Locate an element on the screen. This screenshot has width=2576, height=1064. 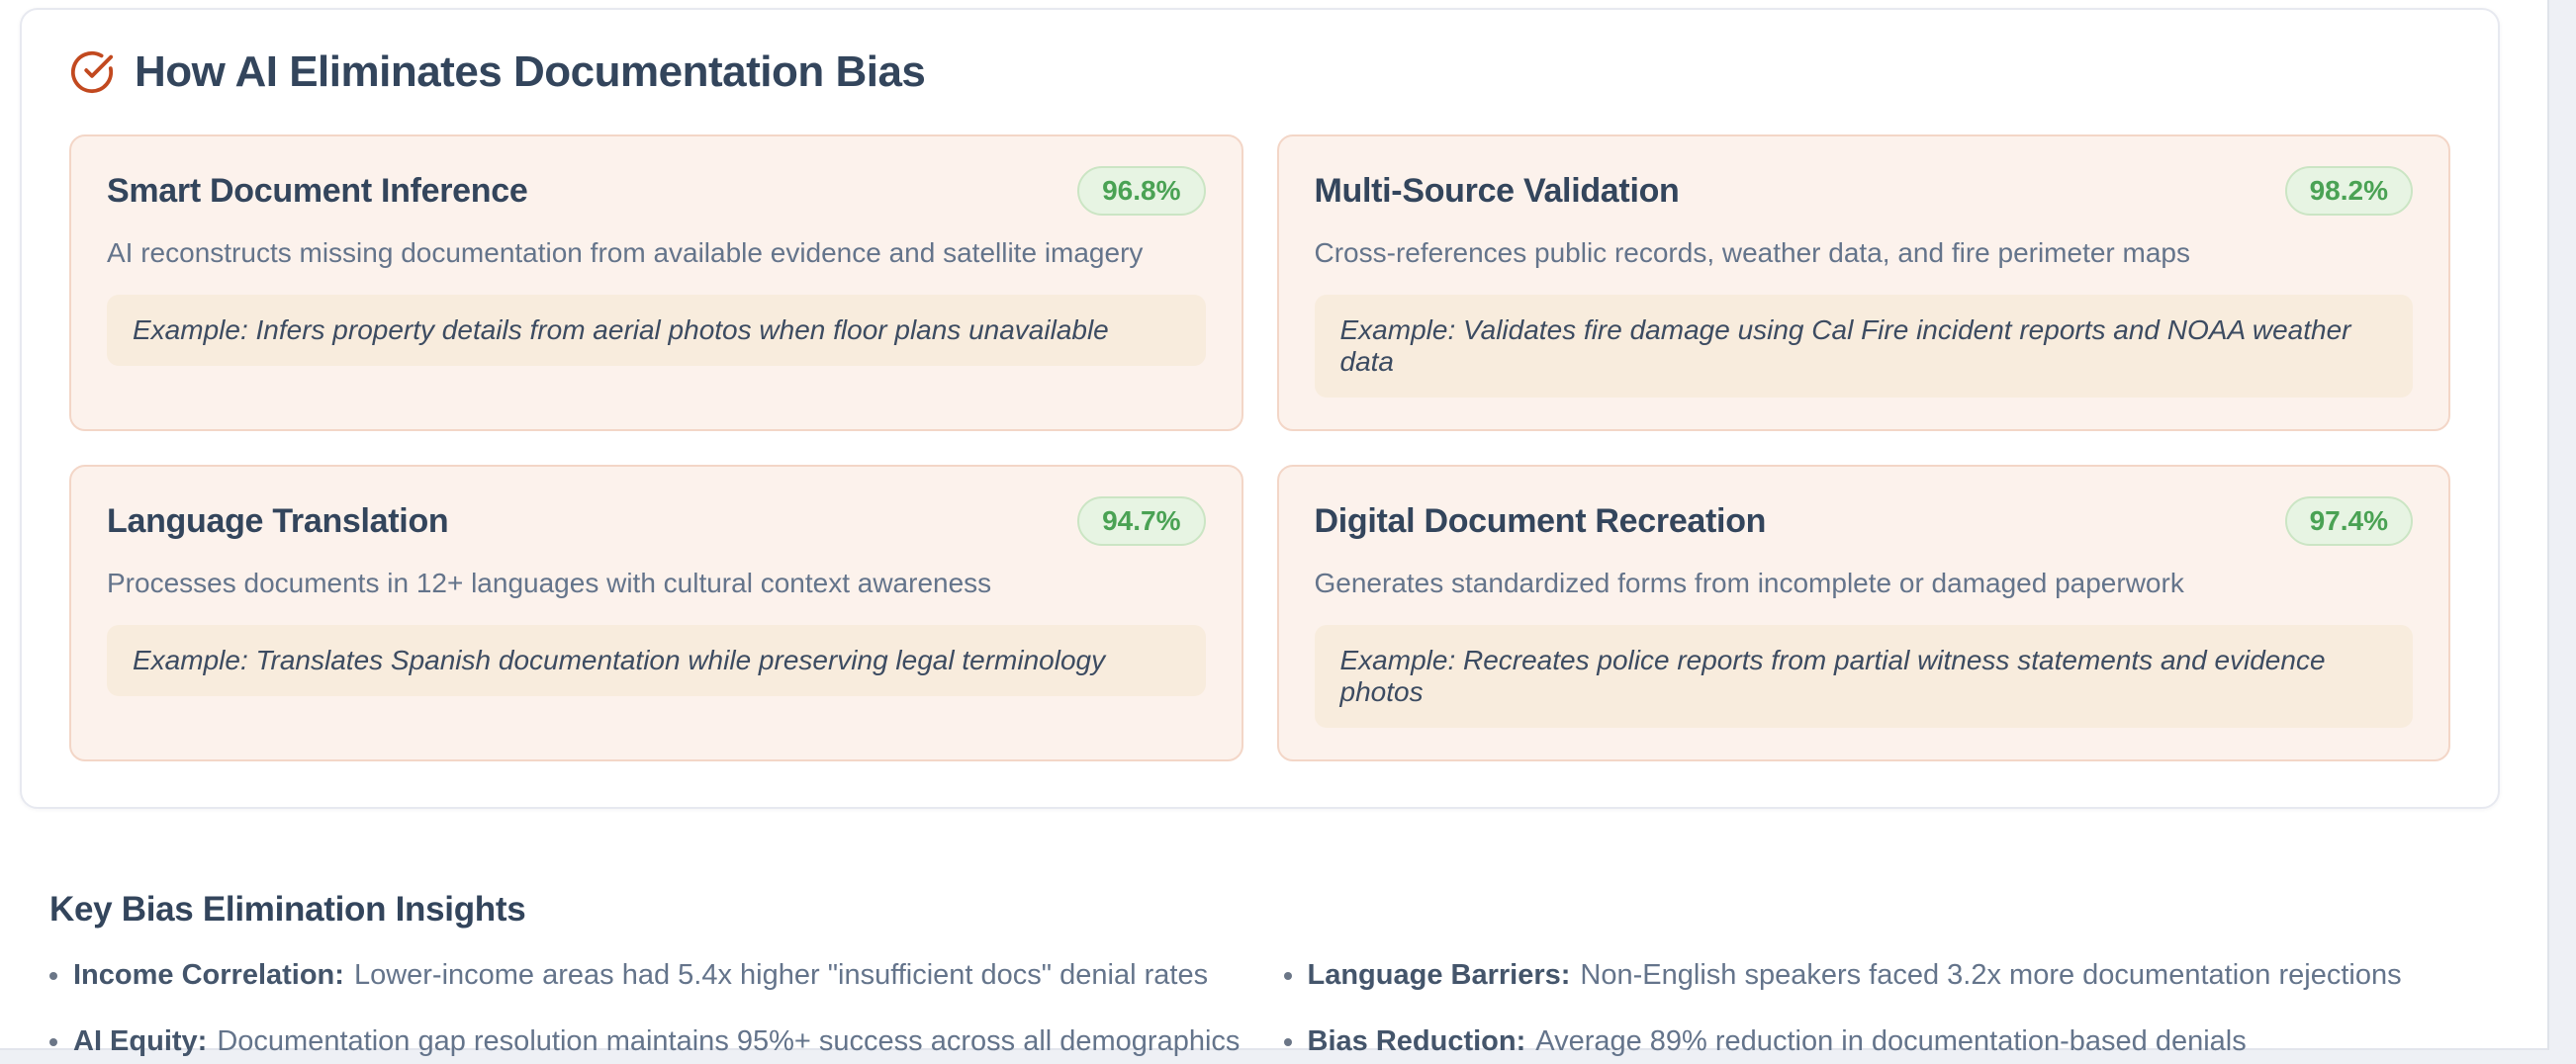
score-badge: 98.2% is located at coordinates (2348, 191).